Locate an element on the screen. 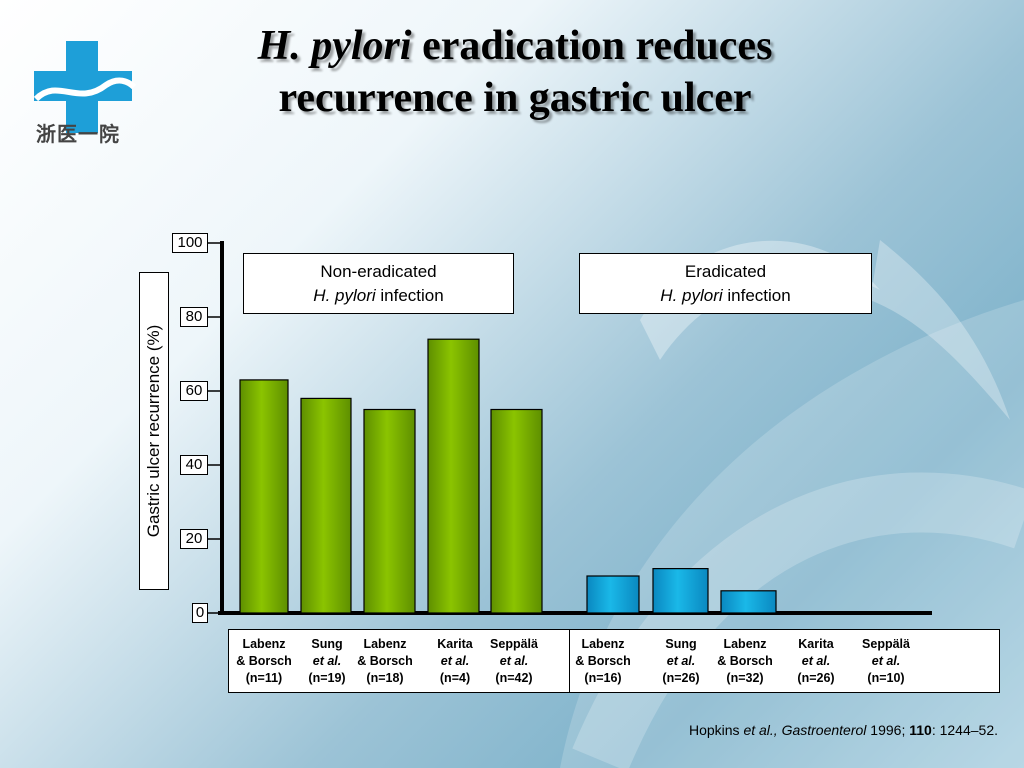  category-label-l3: (n=11) is located at coordinates (264, 678).